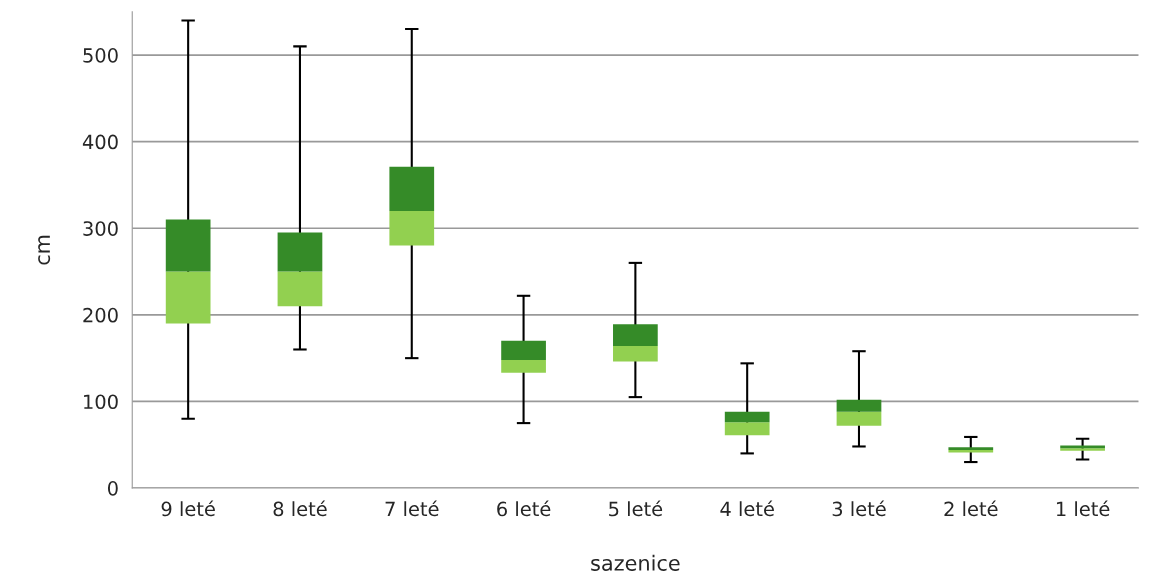 The image size is (1150, 588). What do you see at coordinates (971, 508) in the screenshot?
I see `x-tick-label: 2 leté` at bounding box center [971, 508].